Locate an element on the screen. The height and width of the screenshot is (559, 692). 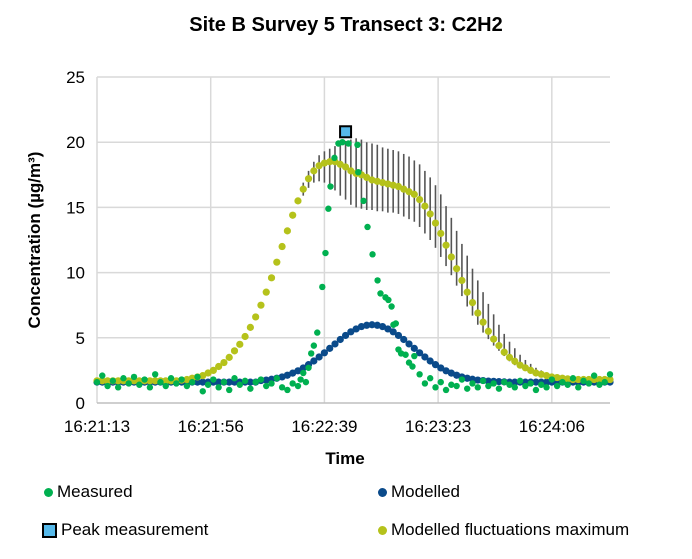
y-tick-label: 0 is located at coordinates (80, 403).